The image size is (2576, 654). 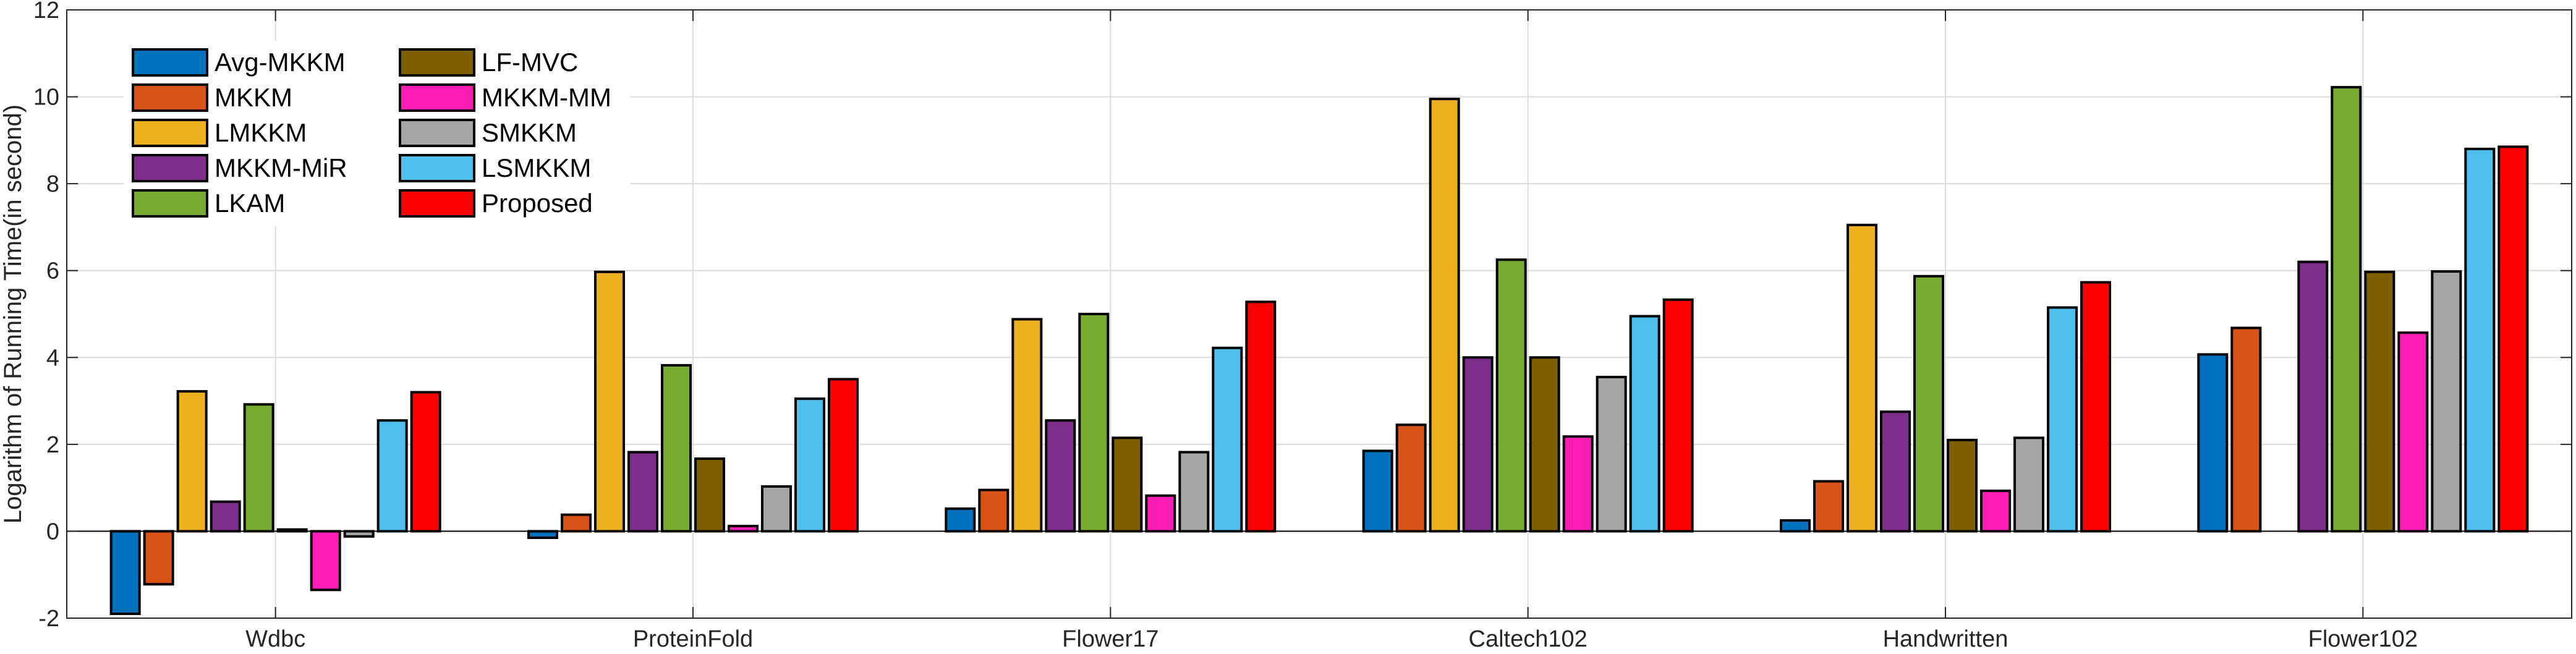 What do you see at coordinates (2028, 485) in the screenshot?
I see `bar-smkkm-handwritten` at bounding box center [2028, 485].